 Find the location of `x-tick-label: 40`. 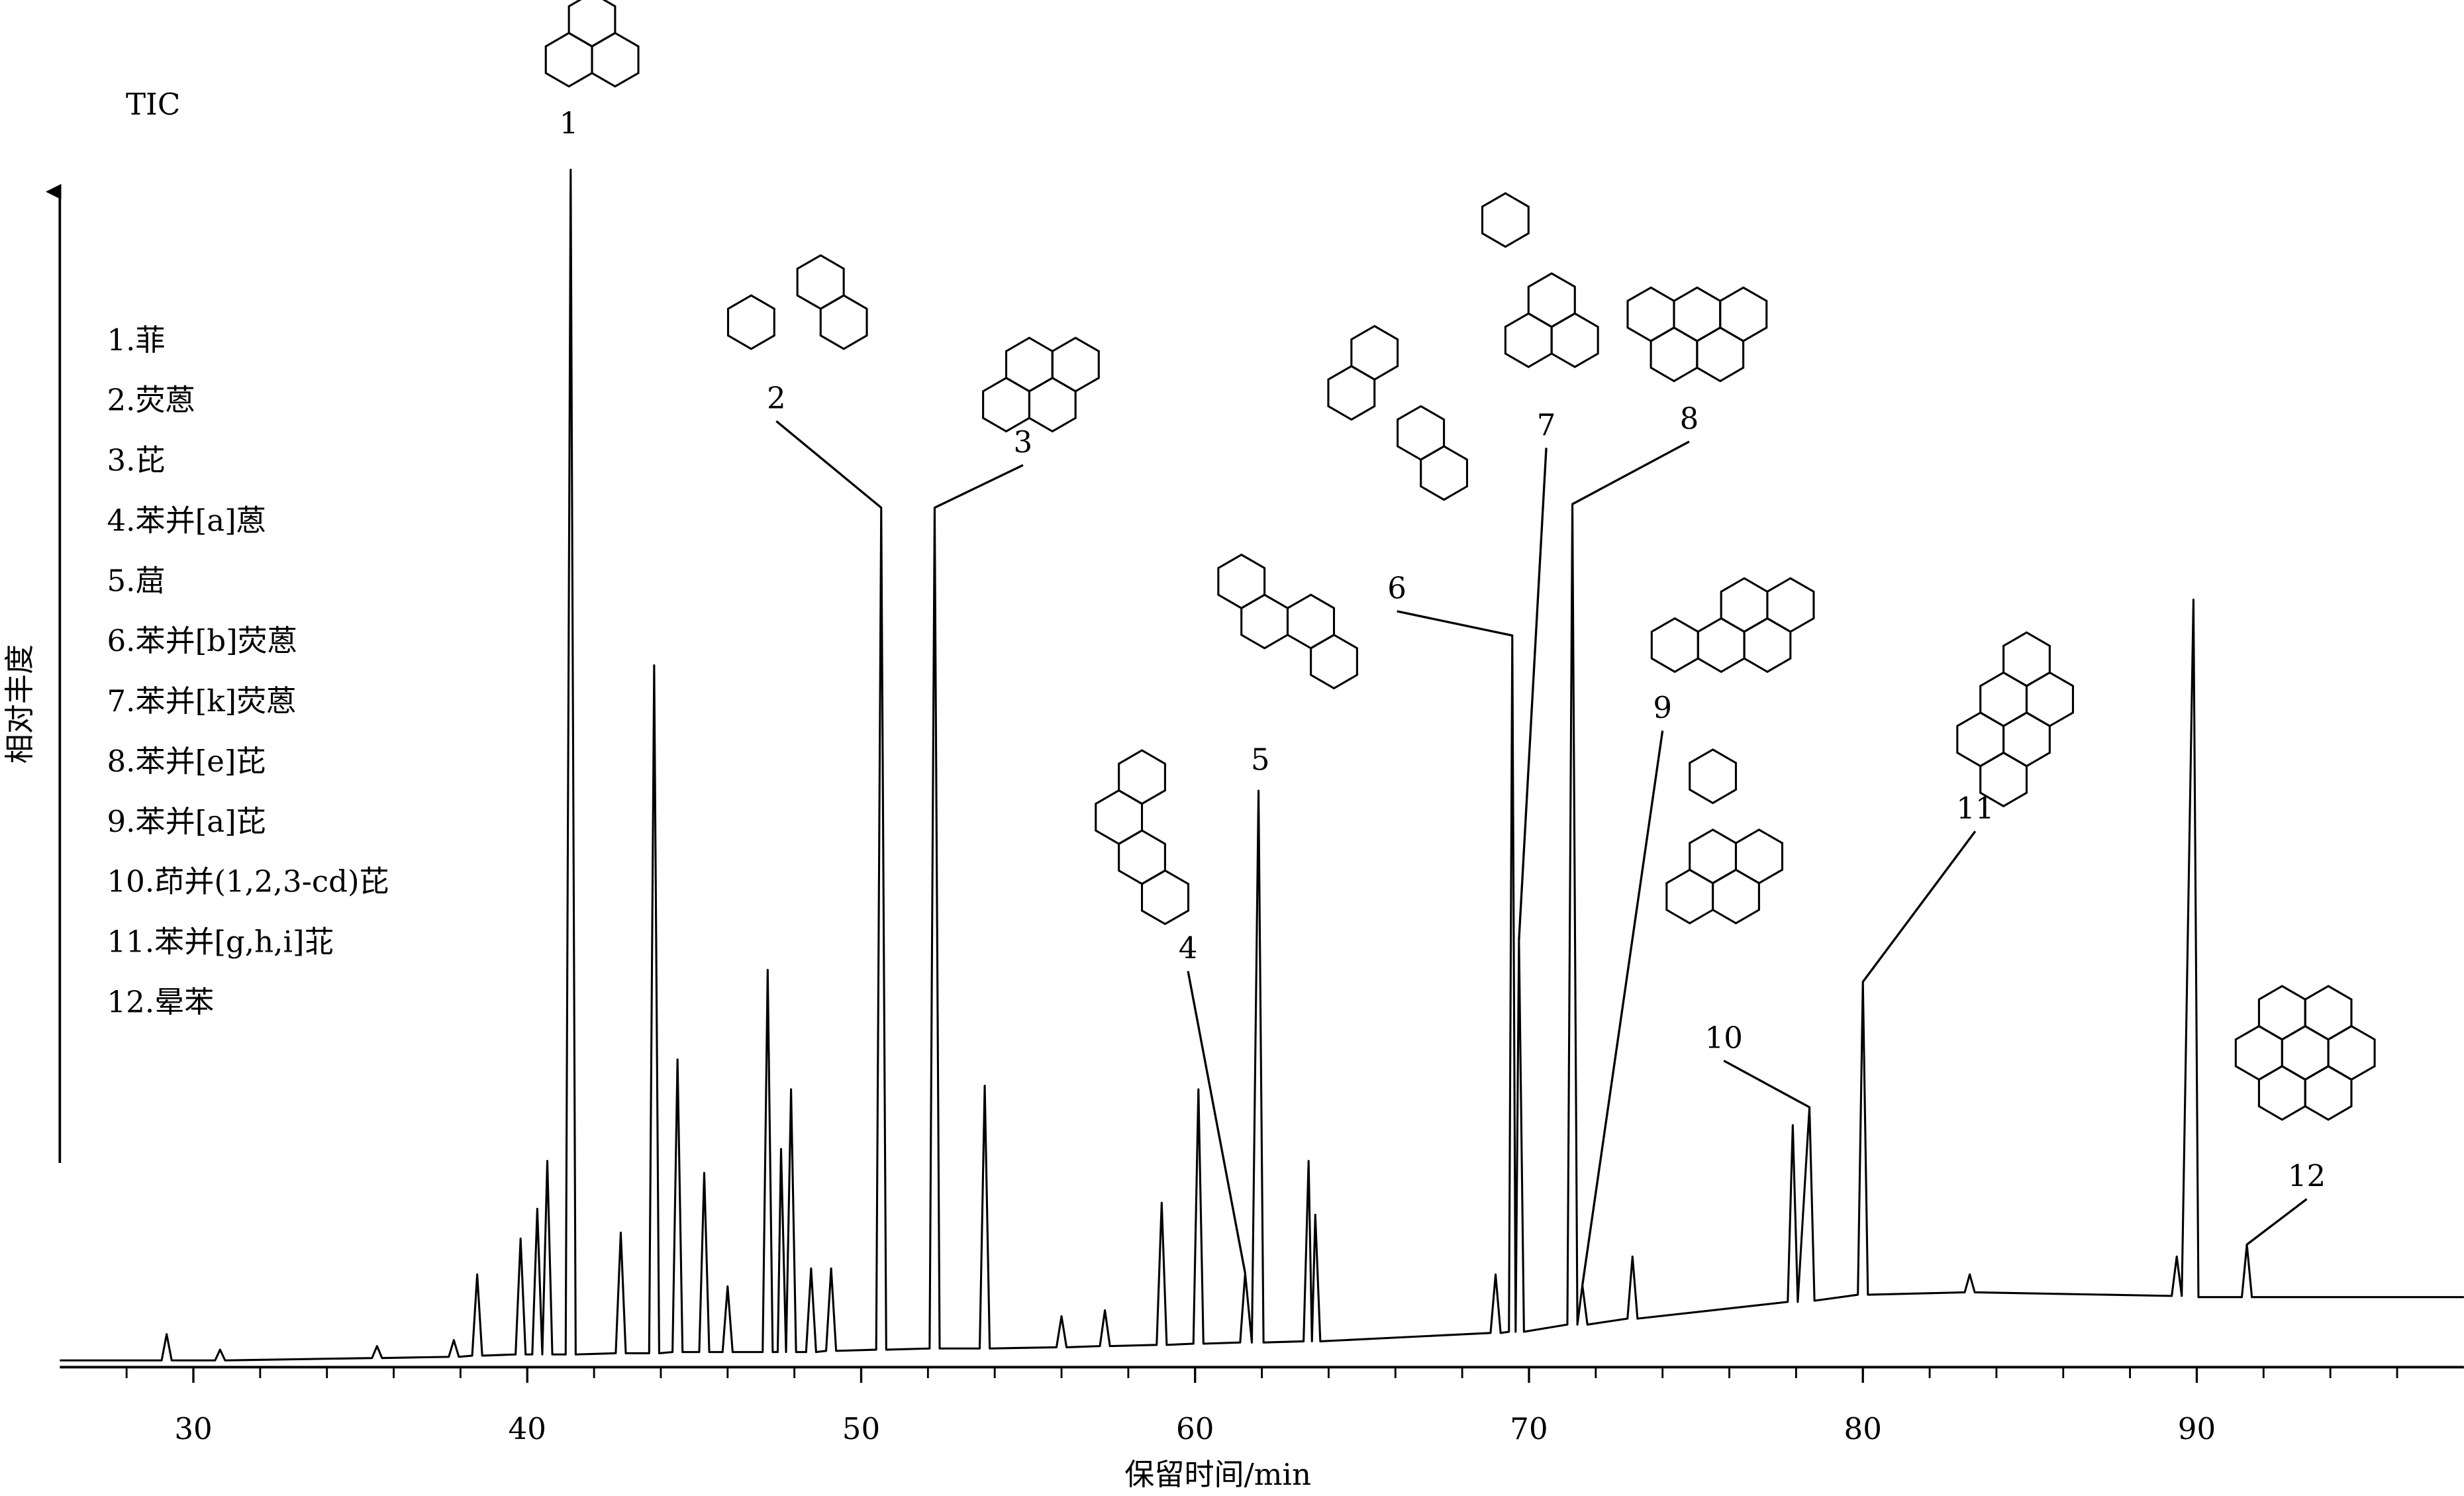

x-tick-label: 40 is located at coordinates (527, 1428).